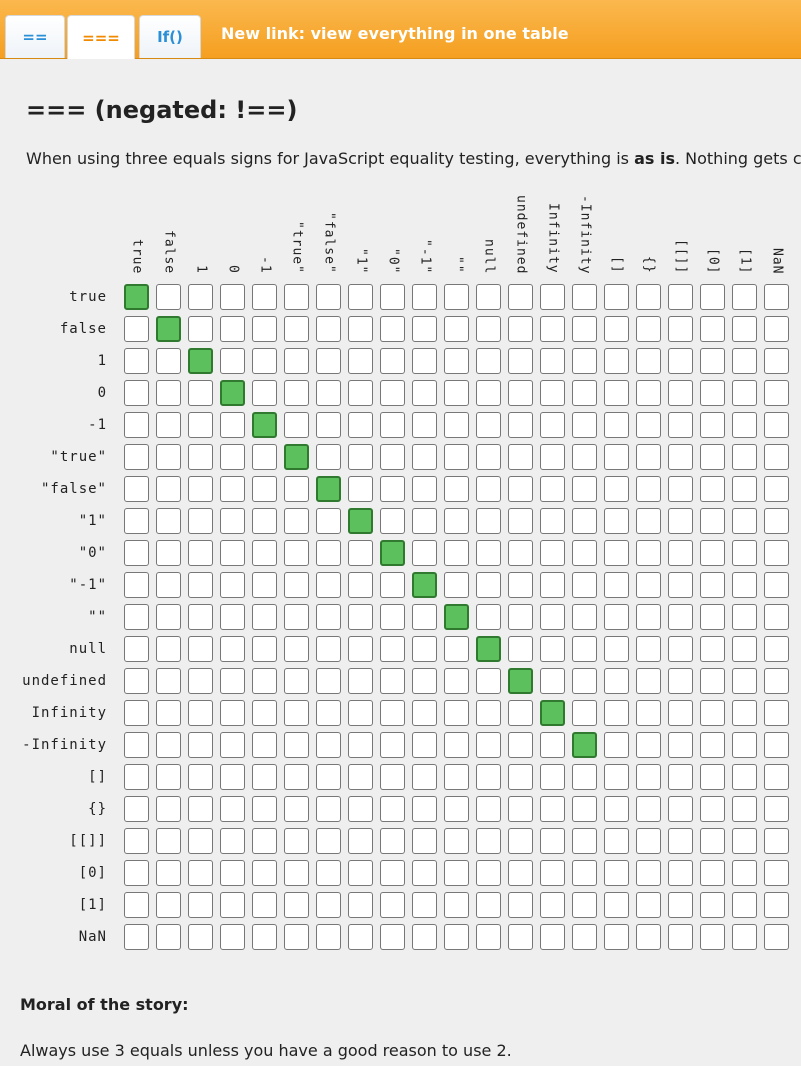  What do you see at coordinates (35, 36) in the screenshot?
I see `tab-double-equals: ==` at bounding box center [35, 36].